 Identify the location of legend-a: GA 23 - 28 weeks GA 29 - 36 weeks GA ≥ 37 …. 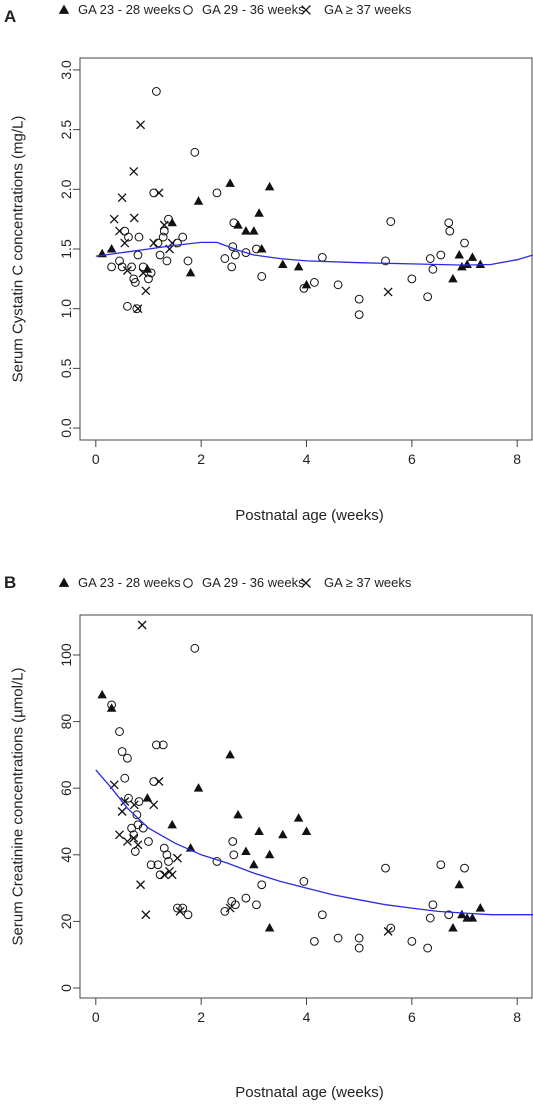
(235, 9).